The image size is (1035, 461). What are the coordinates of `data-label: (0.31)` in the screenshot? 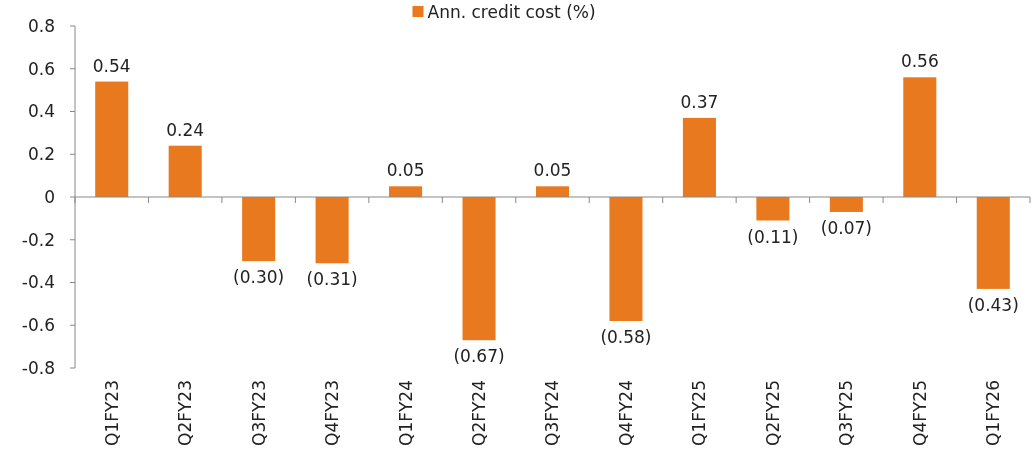 It's located at (332, 279).